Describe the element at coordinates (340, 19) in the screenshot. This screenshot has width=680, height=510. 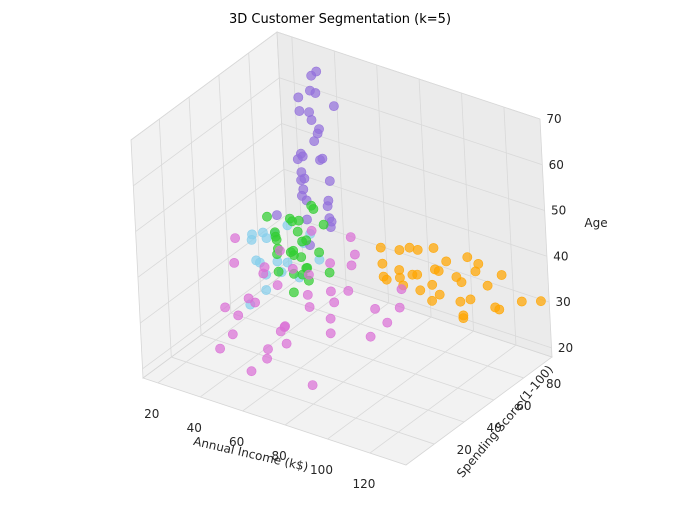
I see `chart-title: 3D Customer Segmentation (k=5)` at that location.